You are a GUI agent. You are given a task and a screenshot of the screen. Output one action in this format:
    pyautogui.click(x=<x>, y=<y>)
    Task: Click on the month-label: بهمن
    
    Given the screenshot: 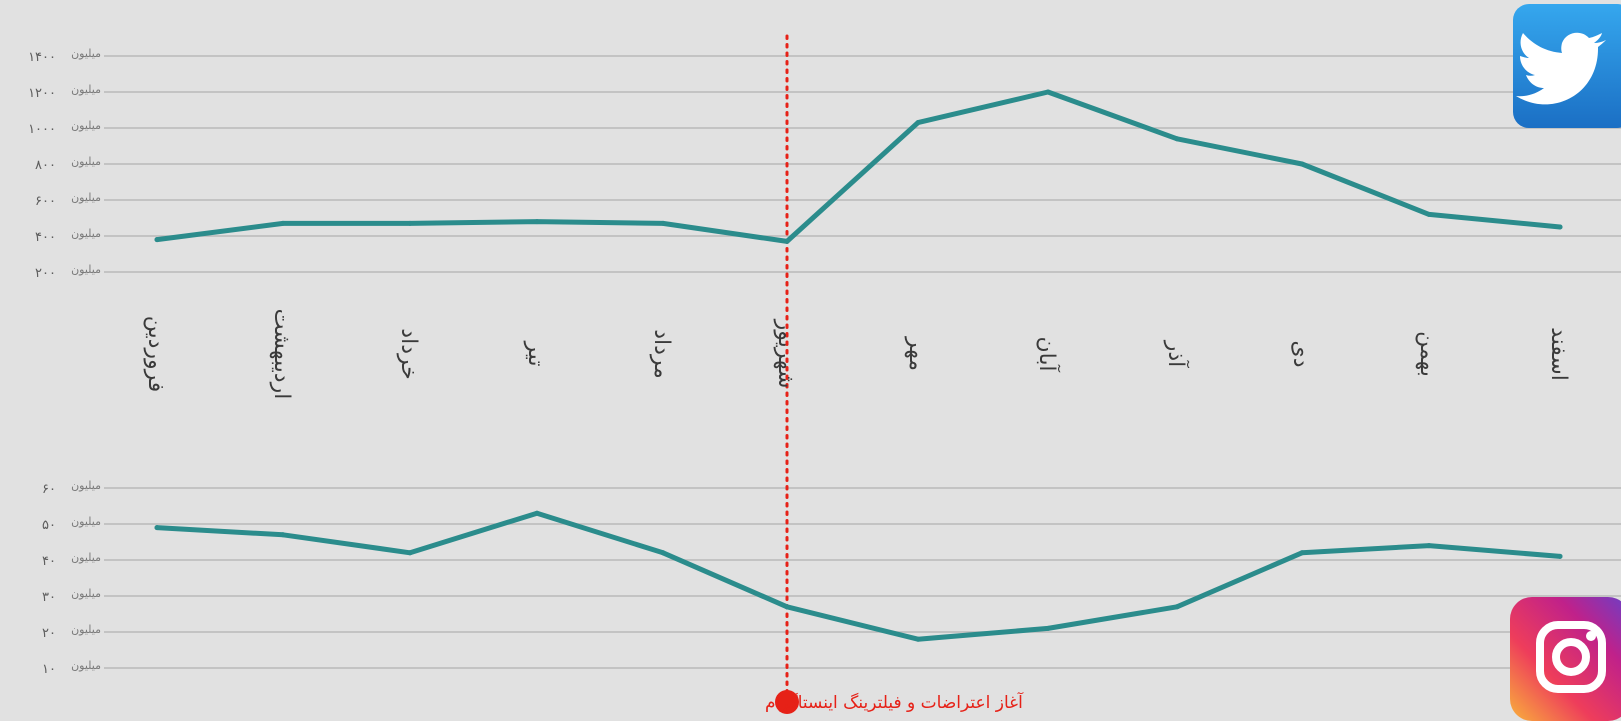 What is the action you would take?
    pyautogui.click(x=1427, y=354)
    